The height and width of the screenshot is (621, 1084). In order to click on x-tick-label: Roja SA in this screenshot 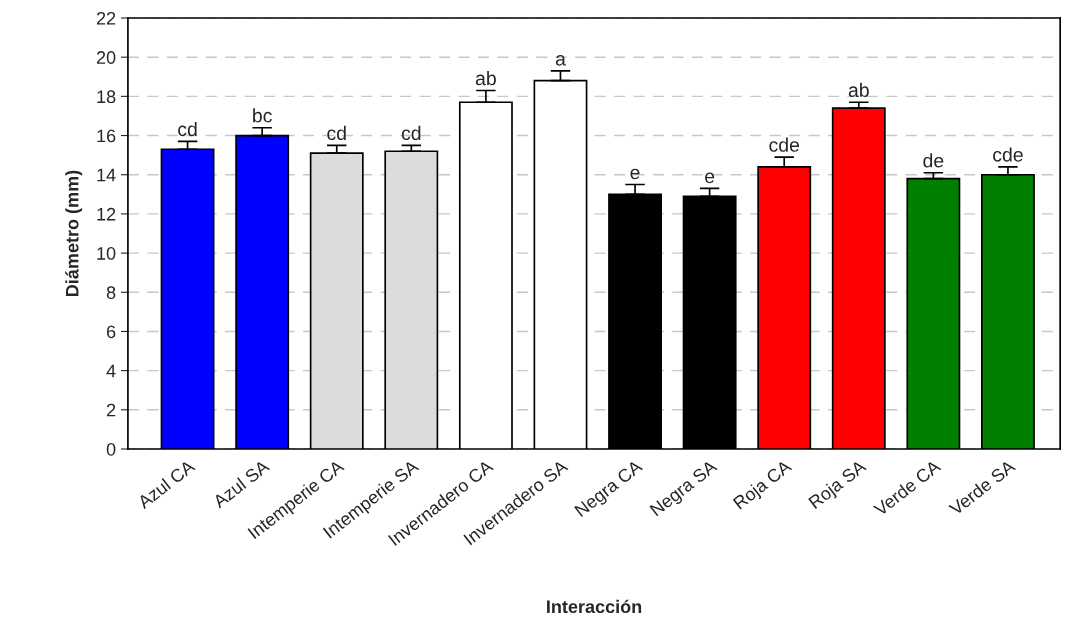, I will do `click(838, 485)`.